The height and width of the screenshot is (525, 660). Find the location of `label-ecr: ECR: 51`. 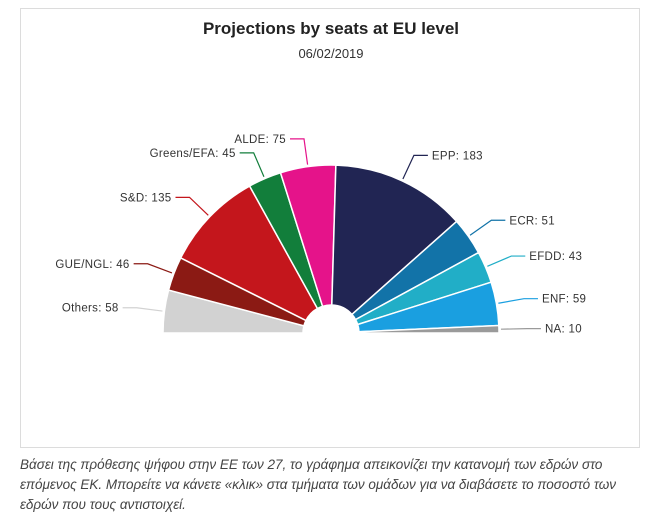

label-ecr: ECR: 51 is located at coordinates (532, 221).